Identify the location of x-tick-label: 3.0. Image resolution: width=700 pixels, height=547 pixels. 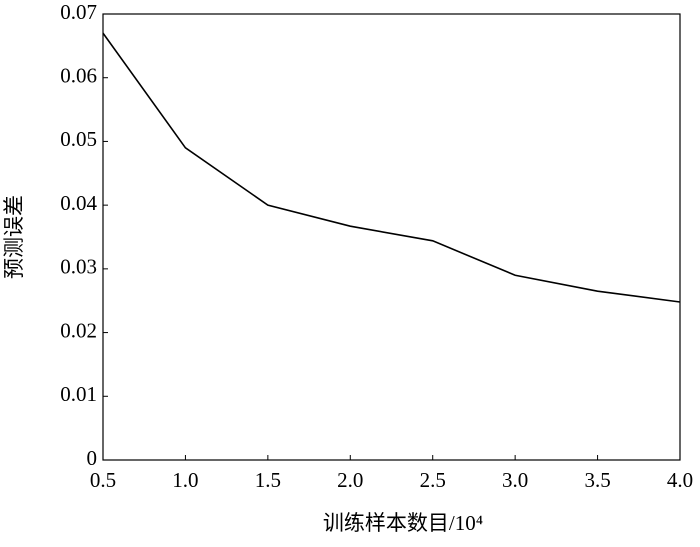
(515, 480).